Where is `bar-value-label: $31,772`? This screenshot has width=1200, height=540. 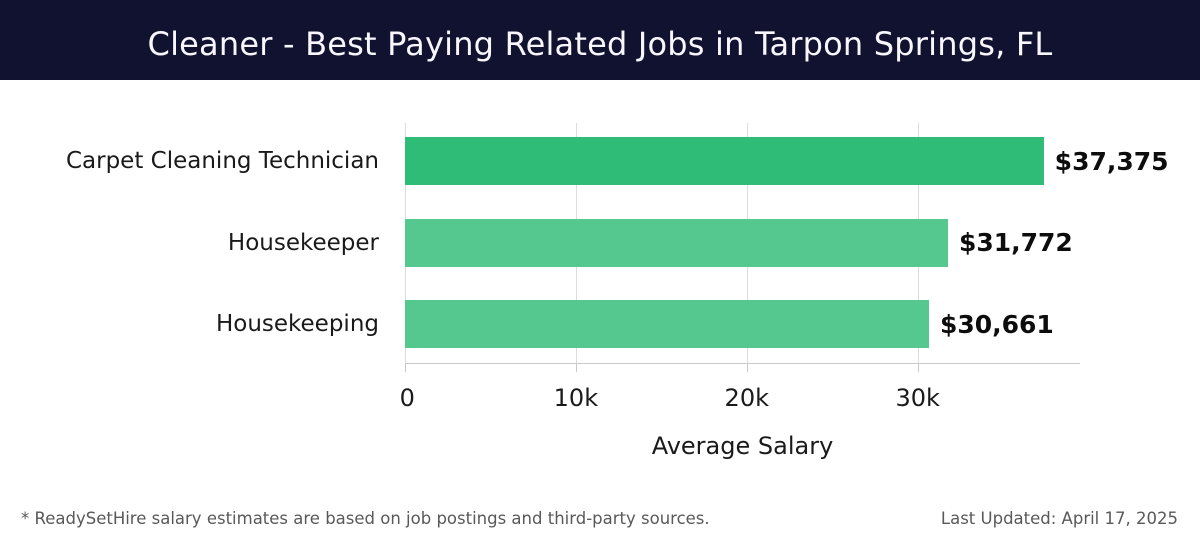
bar-value-label: $31,772 is located at coordinates (1015, 242).